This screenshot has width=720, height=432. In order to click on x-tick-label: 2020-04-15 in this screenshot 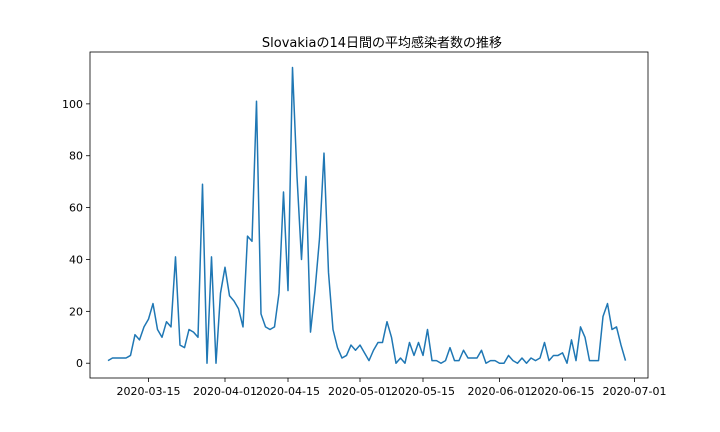, I will do `click(288, 391)`.